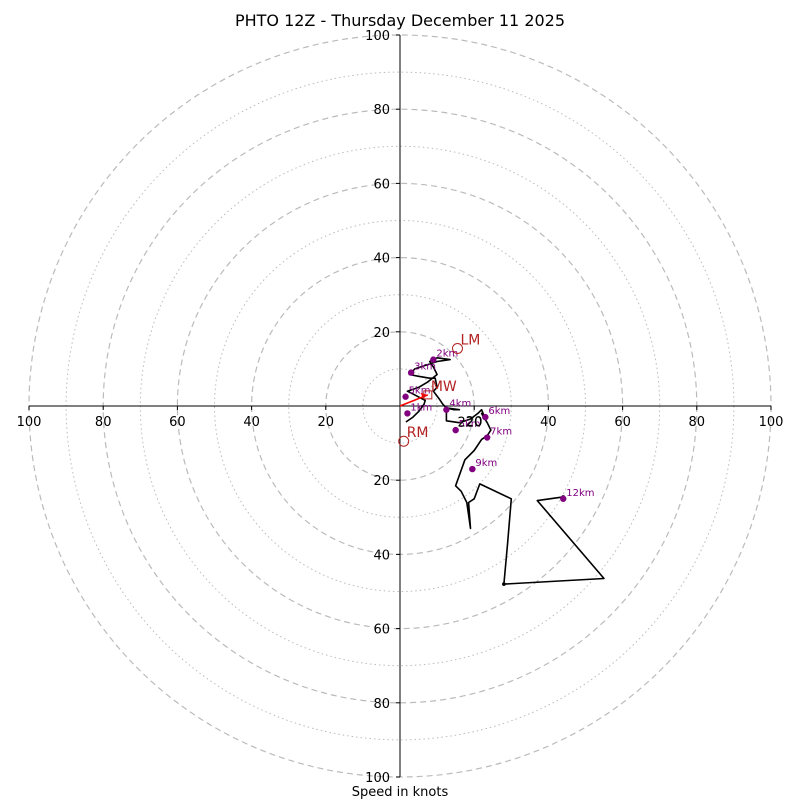 The image size is (800, 800). What do you see at coordinates (471, 340) in the screenshot?
I see `storm-motion-label-LM: LM` at bounding box center [471, 340].